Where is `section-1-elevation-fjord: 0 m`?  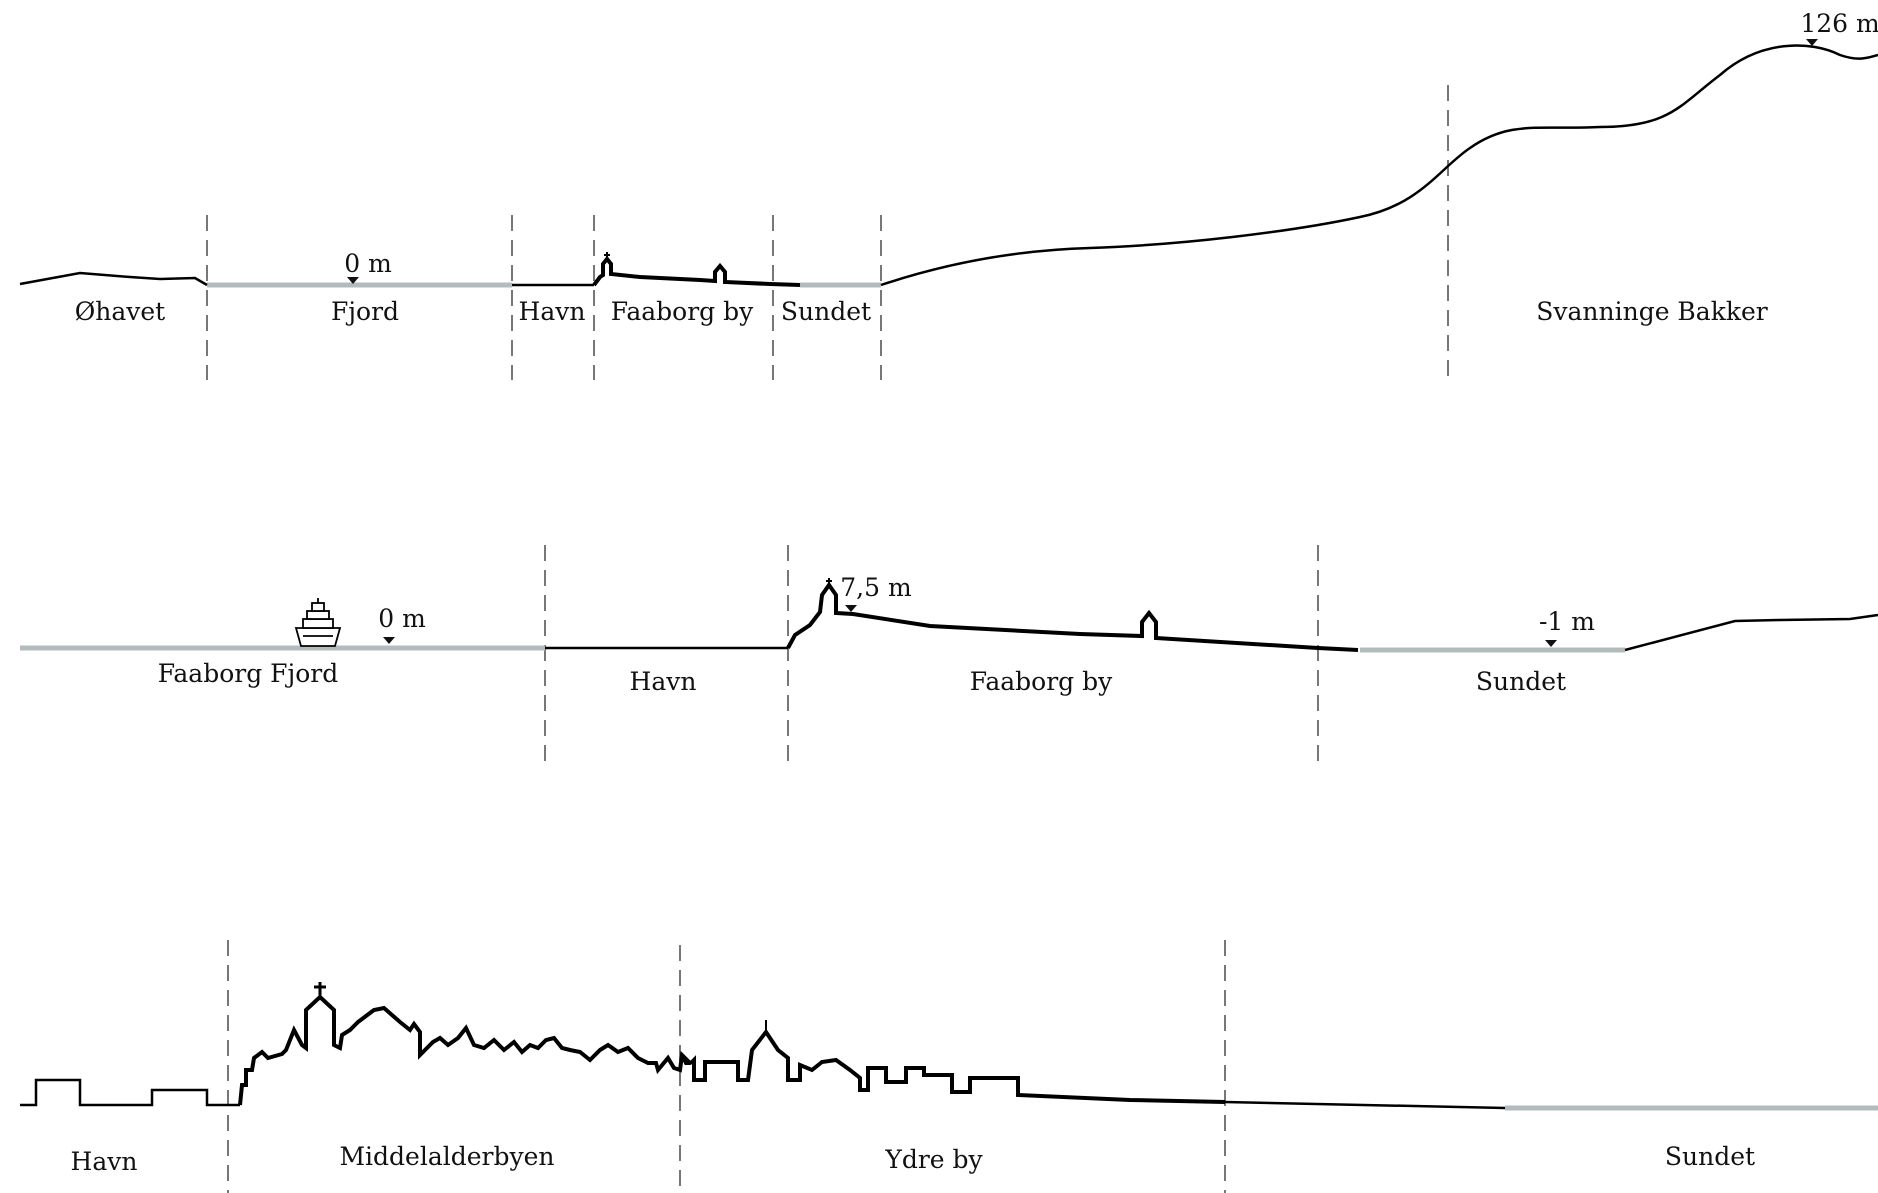
section-1-elevation-fjord: 0 m is located at coordinates (368, 263).